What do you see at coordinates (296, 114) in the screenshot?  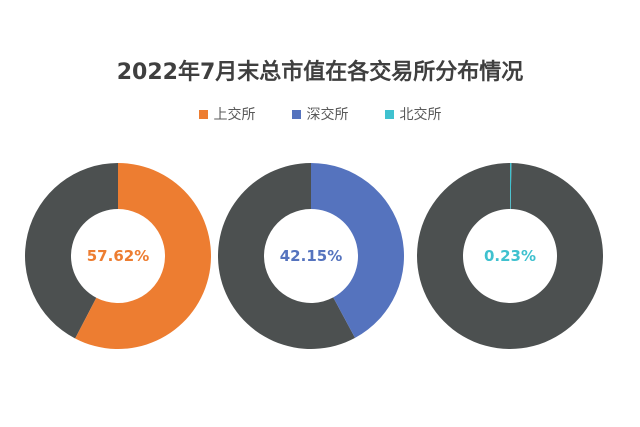 I see `legend-swatch-szse` at bounding box center [296, 114].